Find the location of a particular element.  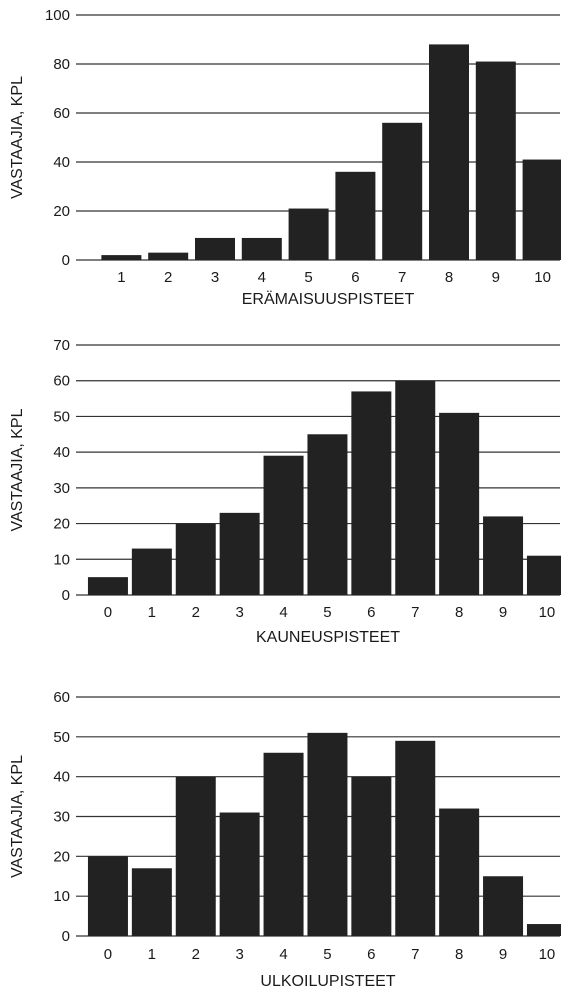

y-tick-label: 100 is located at coordinates (57, 15).